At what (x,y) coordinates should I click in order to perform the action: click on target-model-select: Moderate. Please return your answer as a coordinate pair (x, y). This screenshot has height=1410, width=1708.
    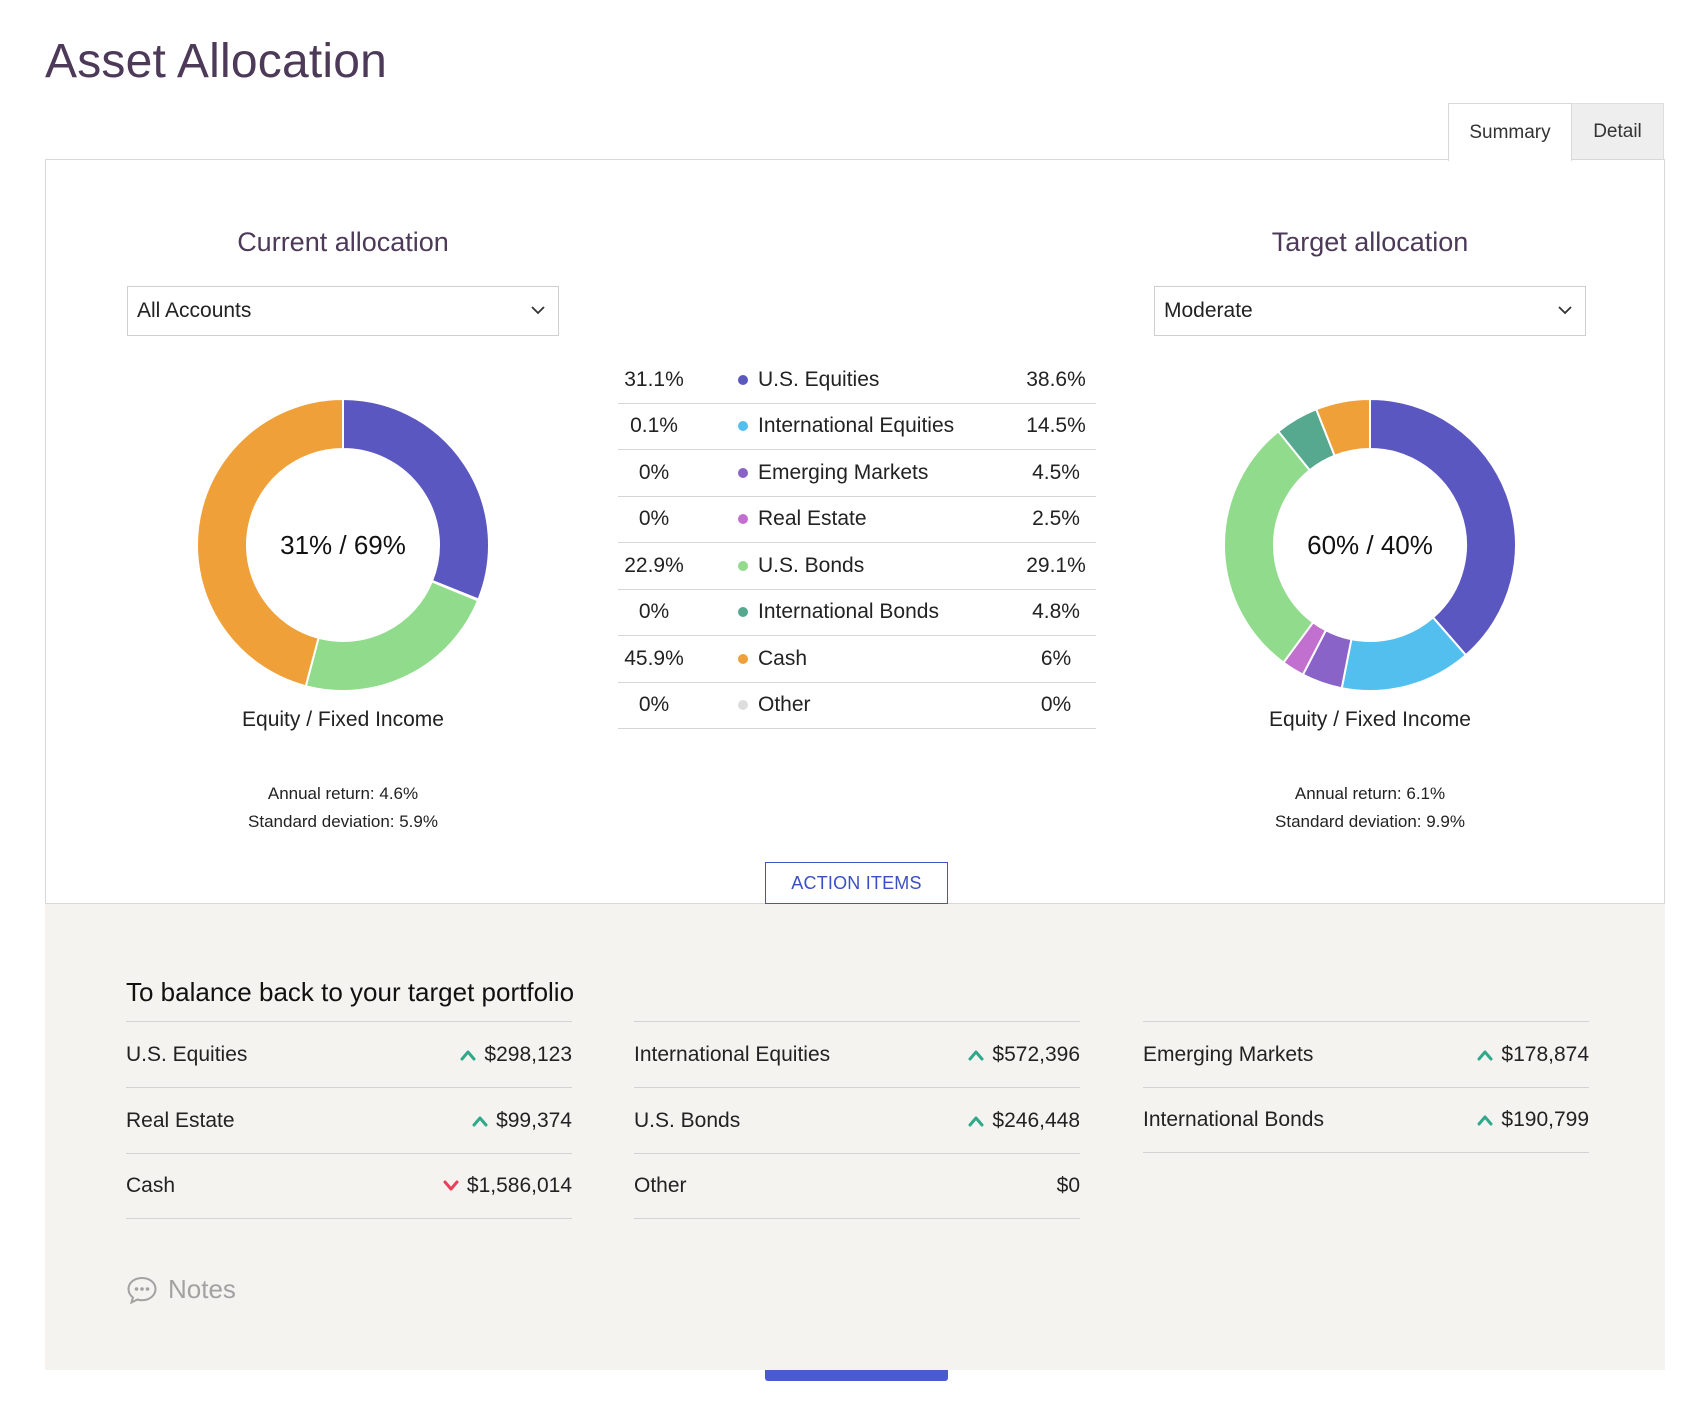
    Looking at the image, I should click on (1370, 311).